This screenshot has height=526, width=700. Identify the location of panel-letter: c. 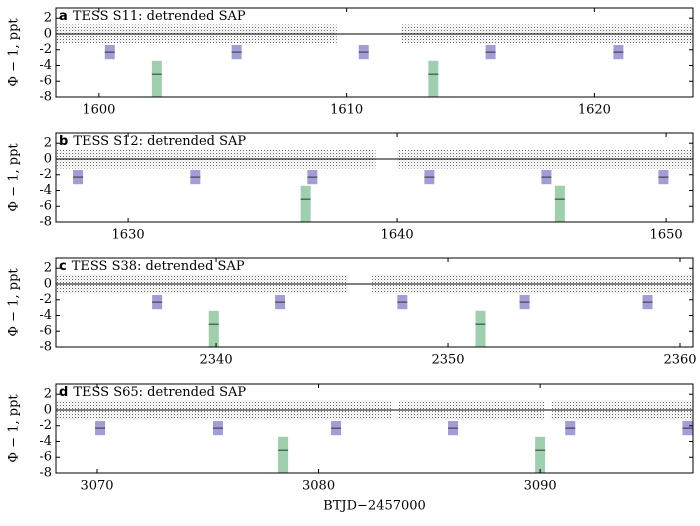
(63, 266).